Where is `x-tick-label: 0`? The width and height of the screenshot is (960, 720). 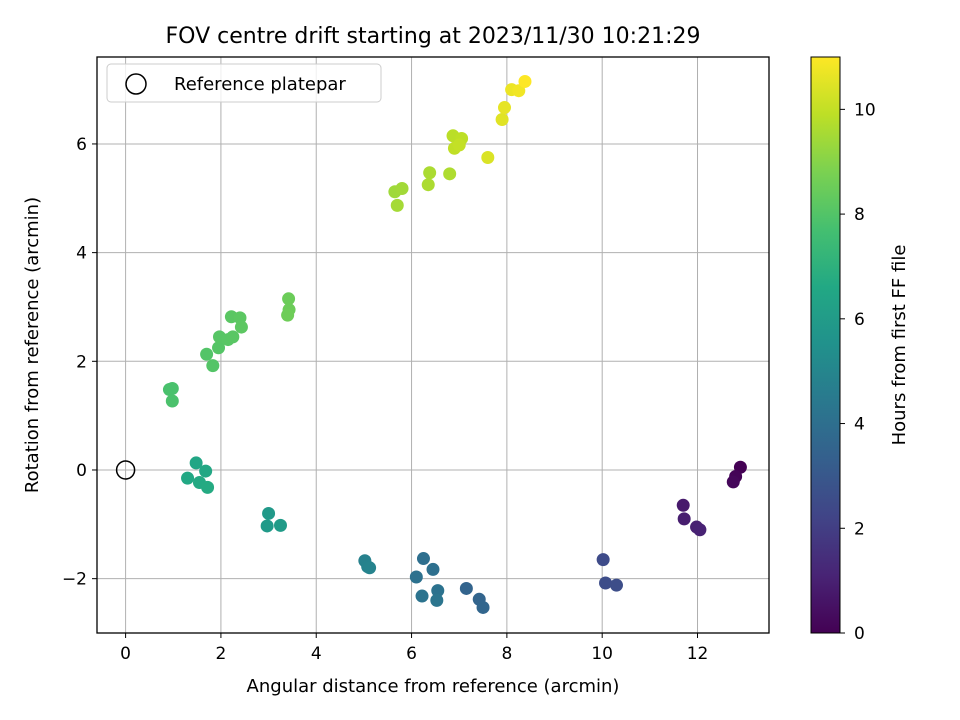
x-tick-label: 0 is located at coordinates (125, 654).